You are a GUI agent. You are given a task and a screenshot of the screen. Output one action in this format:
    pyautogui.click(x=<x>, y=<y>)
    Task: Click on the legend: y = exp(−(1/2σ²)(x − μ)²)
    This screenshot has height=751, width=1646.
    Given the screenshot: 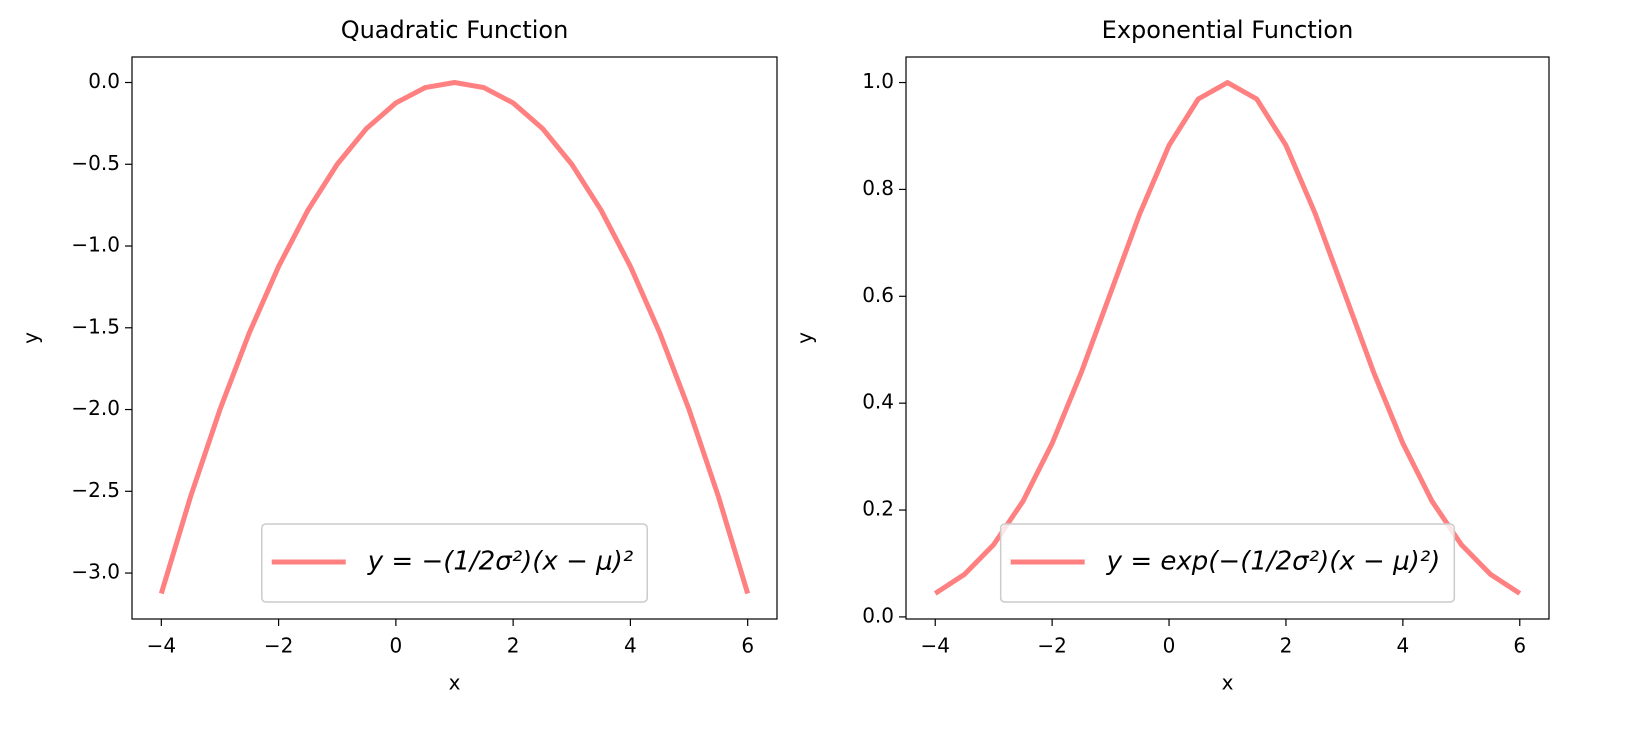 What is the action you would take?
    pyautogui.click(x=1227, y=563)
    